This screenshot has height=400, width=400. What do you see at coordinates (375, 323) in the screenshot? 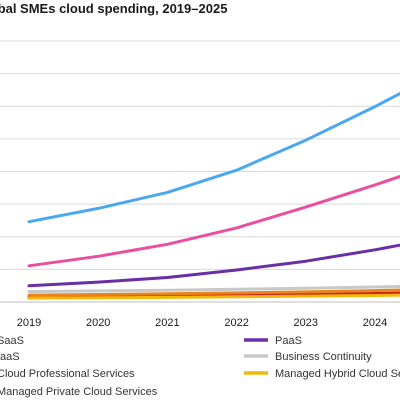
I see `x-tick-label: 2024` at bounding box center [375, 323].